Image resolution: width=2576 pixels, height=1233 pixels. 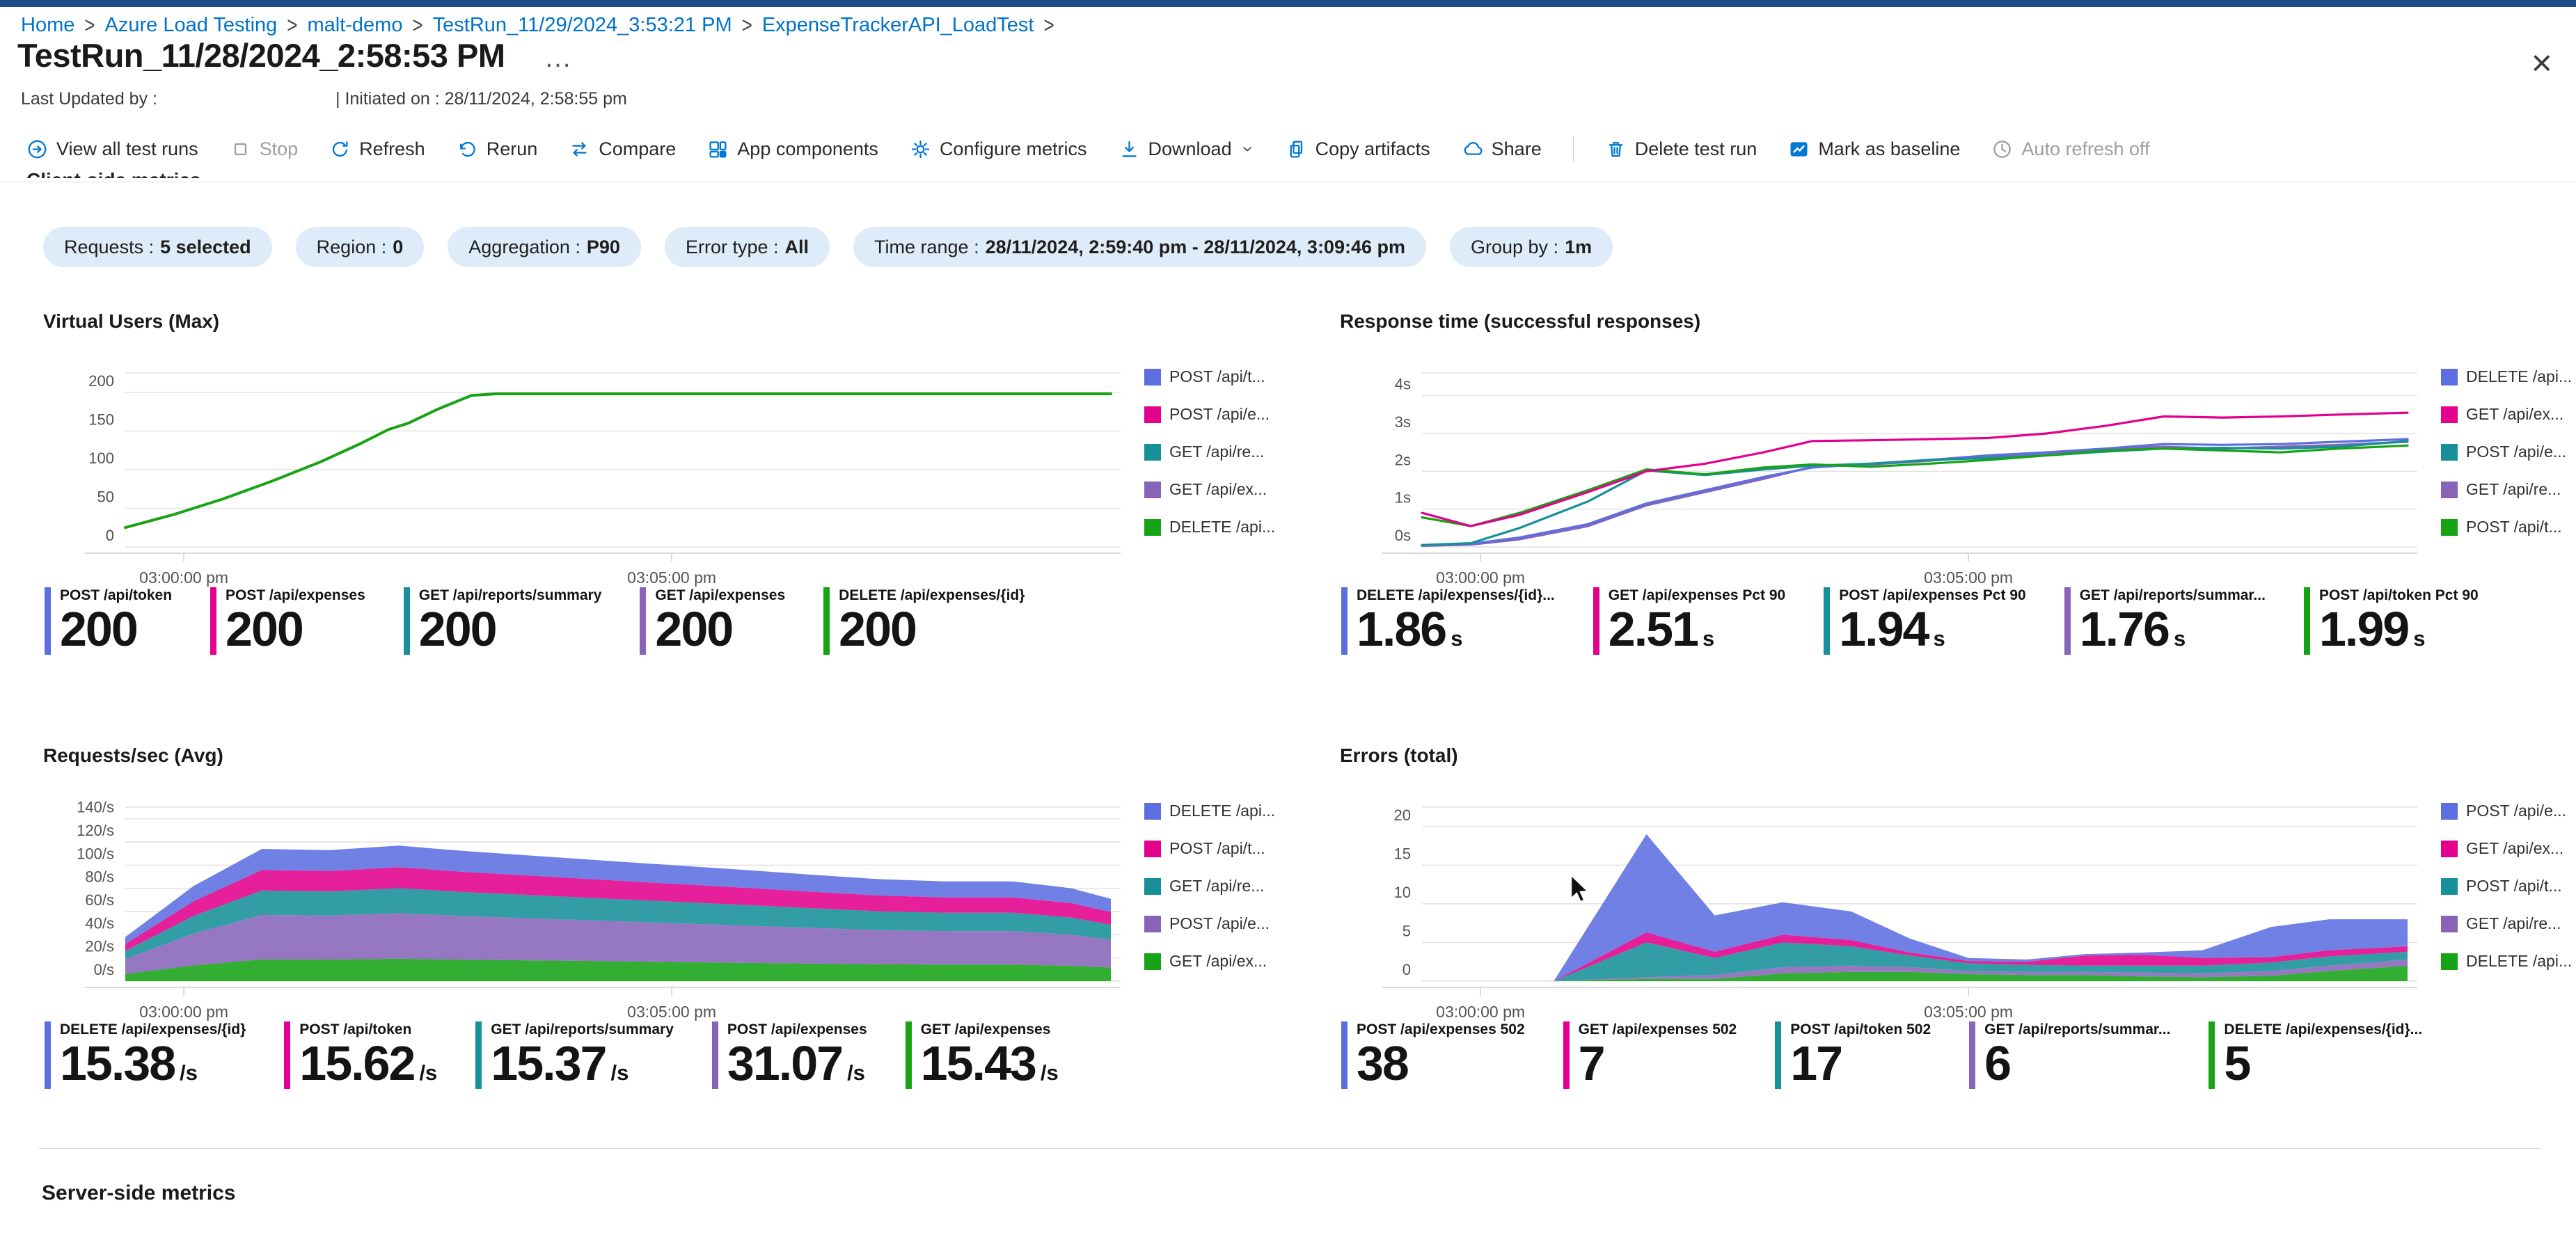 I want to click on toolbar-item-mark-as-baseline: Mark as baseline, so click(x=1874, y=149).